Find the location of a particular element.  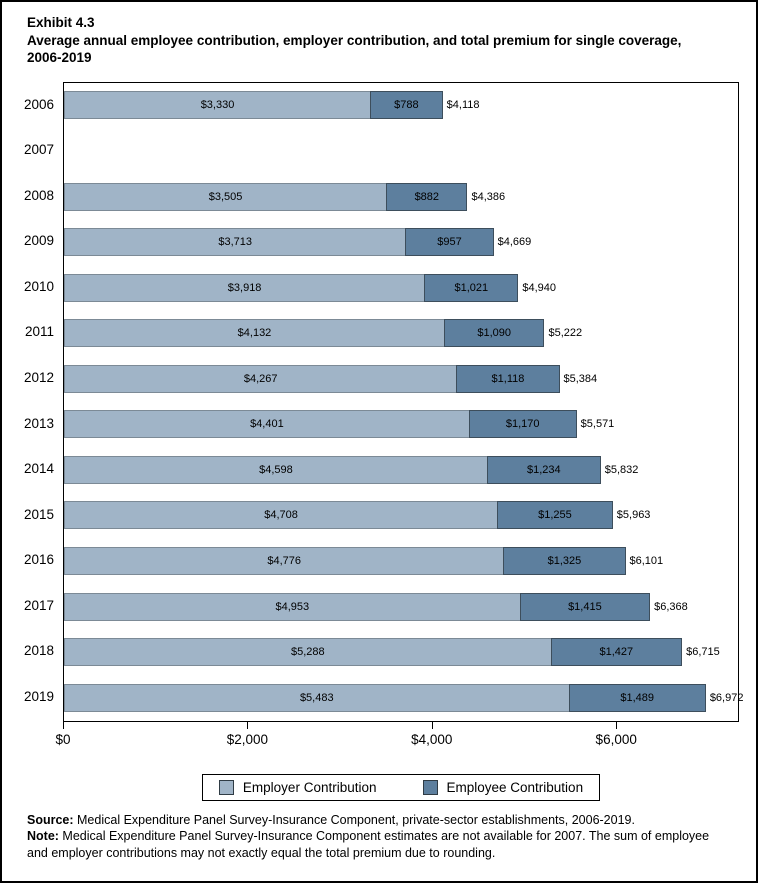

stacked-bar-2010: $3,918 $1,021 $4,940 is located at coordinates (401, 287).